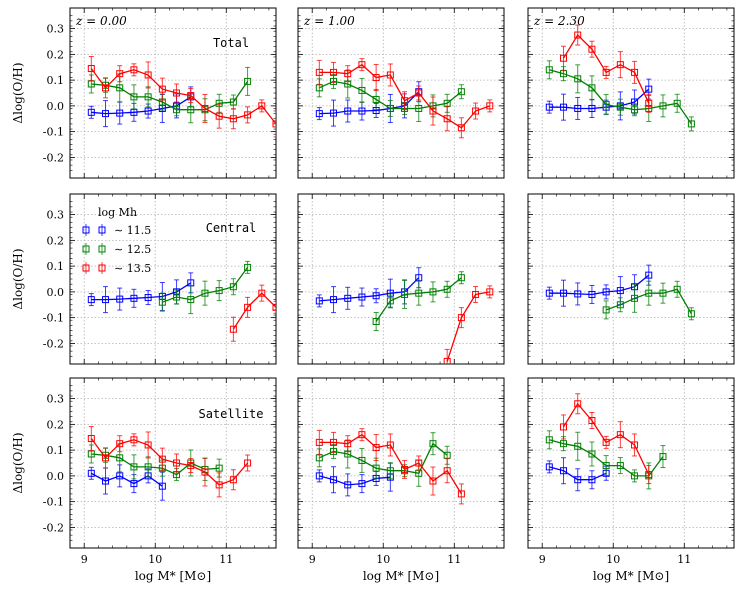 Image resolution: width=747 pixels, height=598 pixels. I want to click on row-label-total: Total, so click(231, 43).